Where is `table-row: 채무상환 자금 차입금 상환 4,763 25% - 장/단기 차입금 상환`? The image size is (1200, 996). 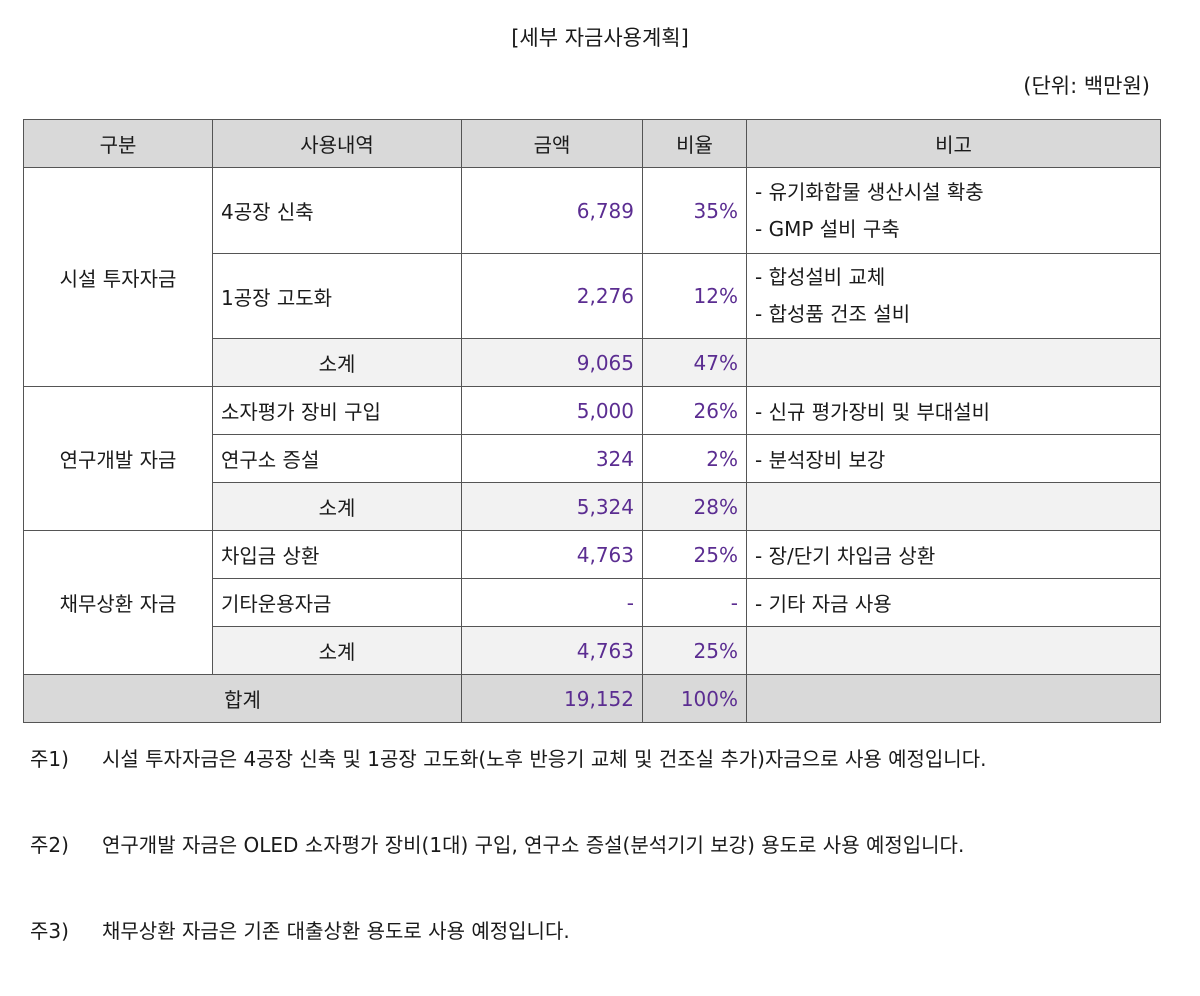
table-row: 채무상환 자금 차입금 상환 4,763 25% - 장/단기 차입금 상환 is located at coordinates (592, 602).